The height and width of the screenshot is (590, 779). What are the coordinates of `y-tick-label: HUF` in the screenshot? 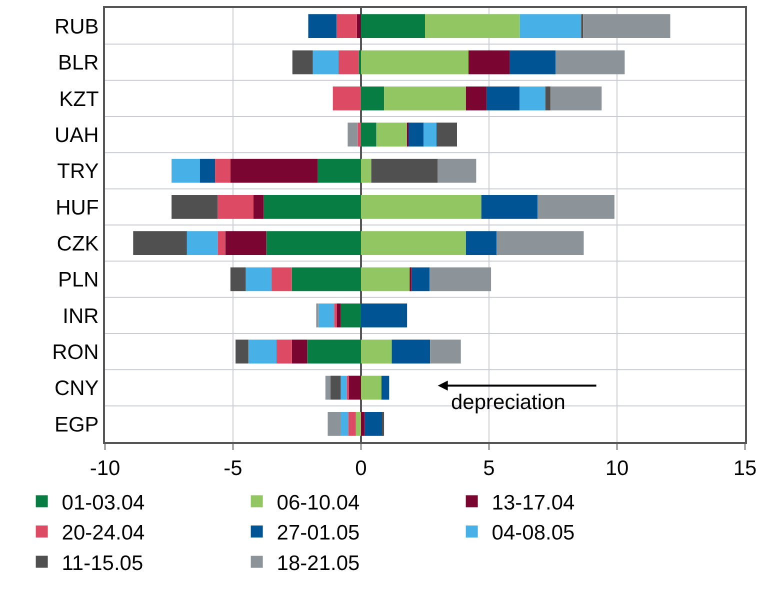 It's located at (77, 208).